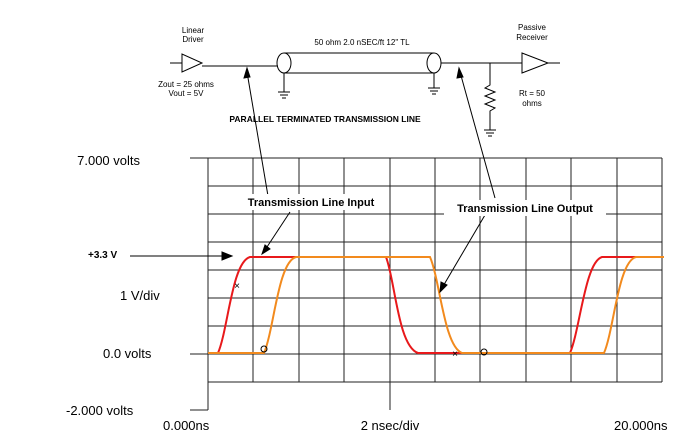  What do you see at coordinates (186, 84) in the screenshot?
I see `label: Zout = 25 ohms` at bounding box center [186, 84].